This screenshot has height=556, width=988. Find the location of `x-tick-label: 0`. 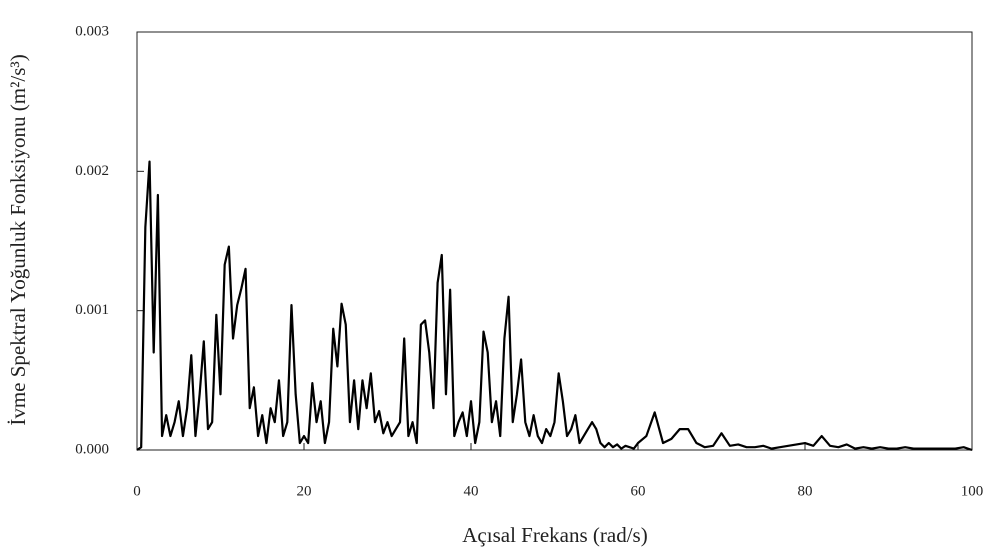

x-tick-label: 0 is located at coordinates (137, 491).